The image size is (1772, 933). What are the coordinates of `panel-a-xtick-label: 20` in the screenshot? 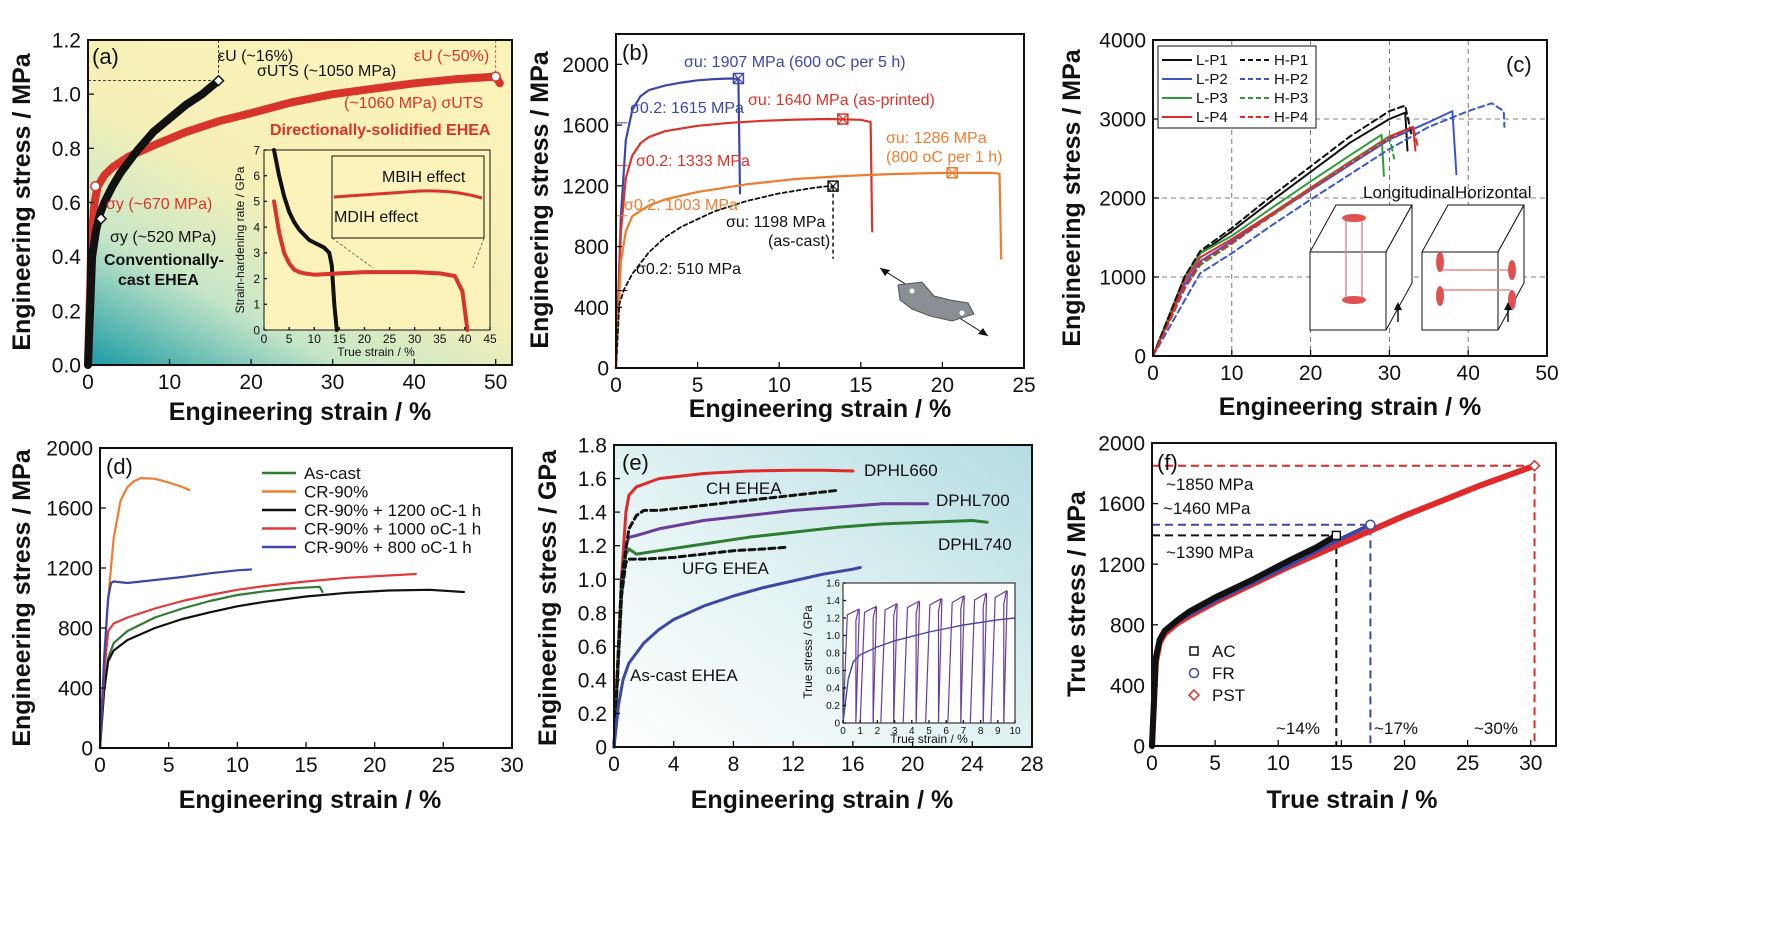 It's located at (250, 382).